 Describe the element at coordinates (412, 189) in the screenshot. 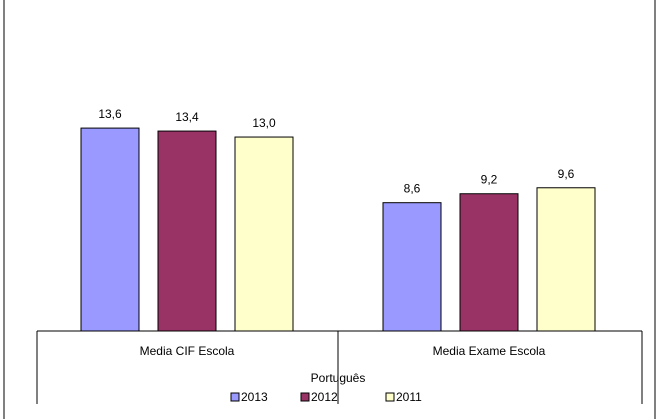

I see `data-label: 8,6` at that location.